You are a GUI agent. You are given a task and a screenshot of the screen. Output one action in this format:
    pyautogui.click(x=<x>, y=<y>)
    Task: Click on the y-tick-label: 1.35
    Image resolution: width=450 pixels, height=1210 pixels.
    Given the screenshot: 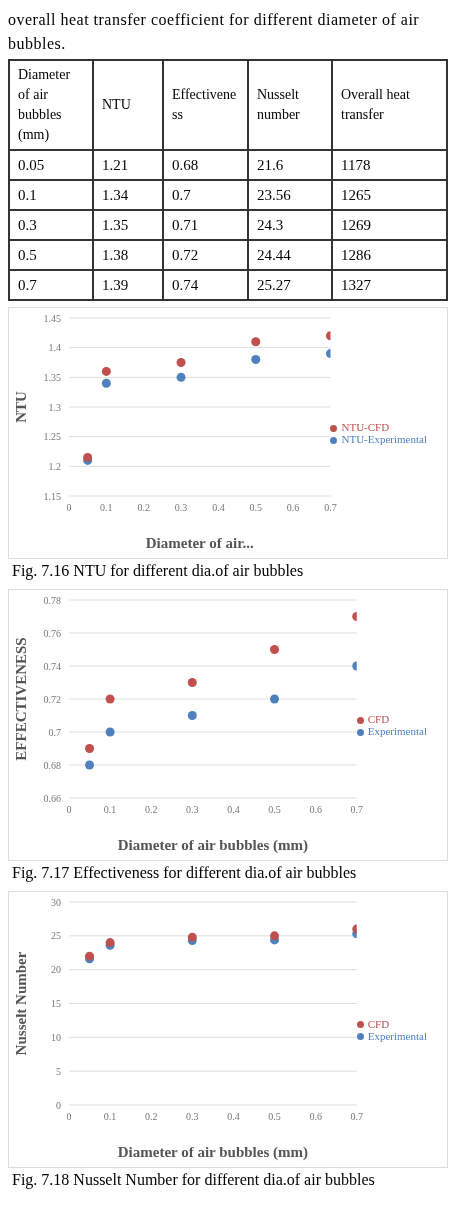 What is the action you would take?
    pyautogui.click(x=52, y=377)
    